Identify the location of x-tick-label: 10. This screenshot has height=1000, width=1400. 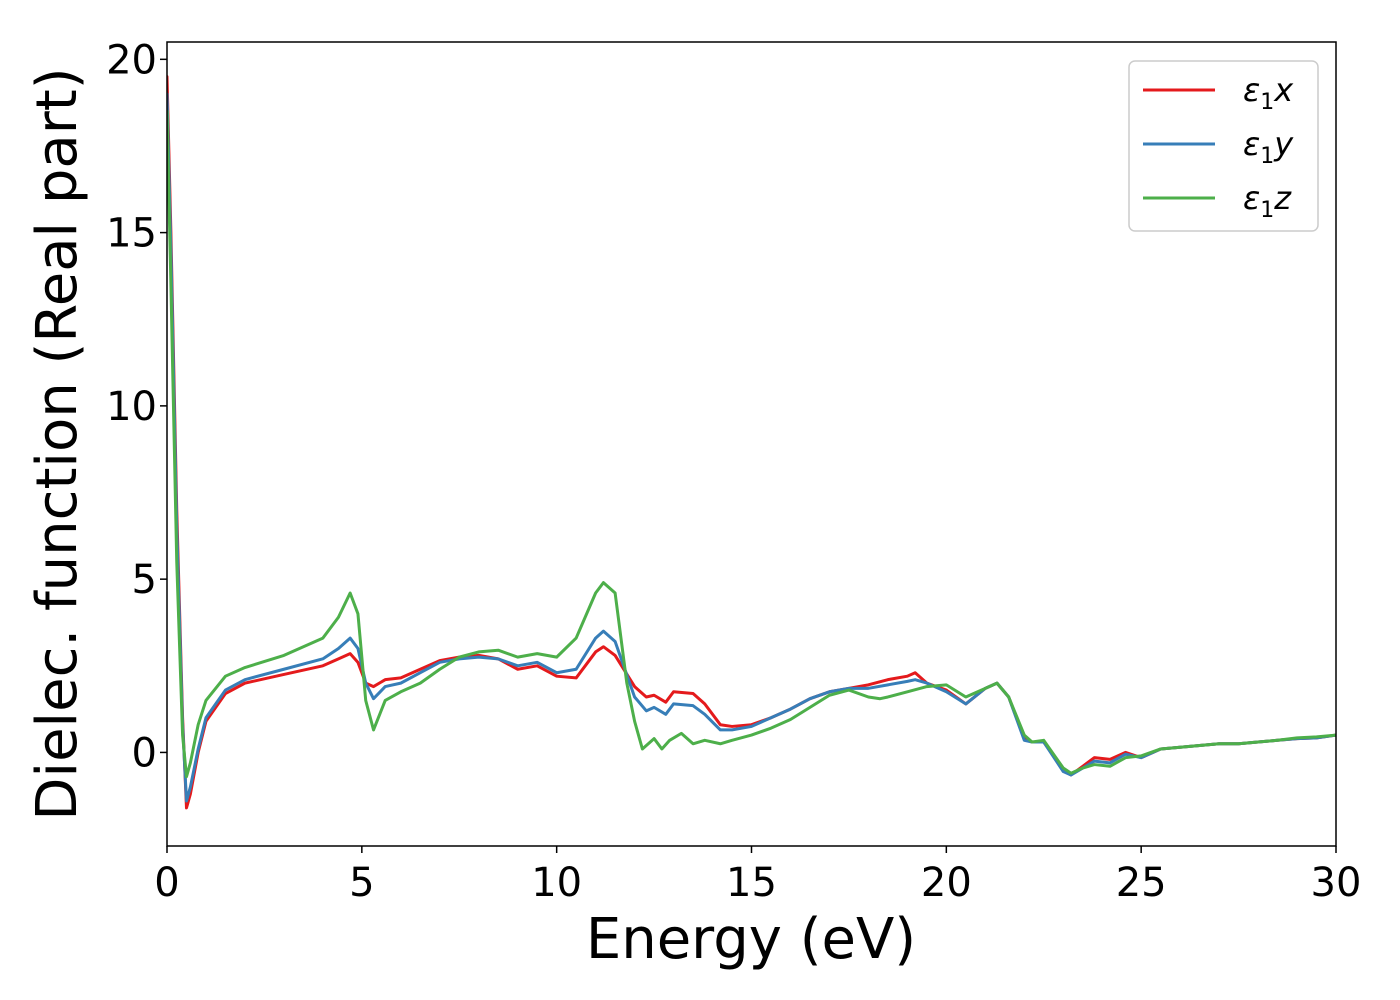
(556, 883).